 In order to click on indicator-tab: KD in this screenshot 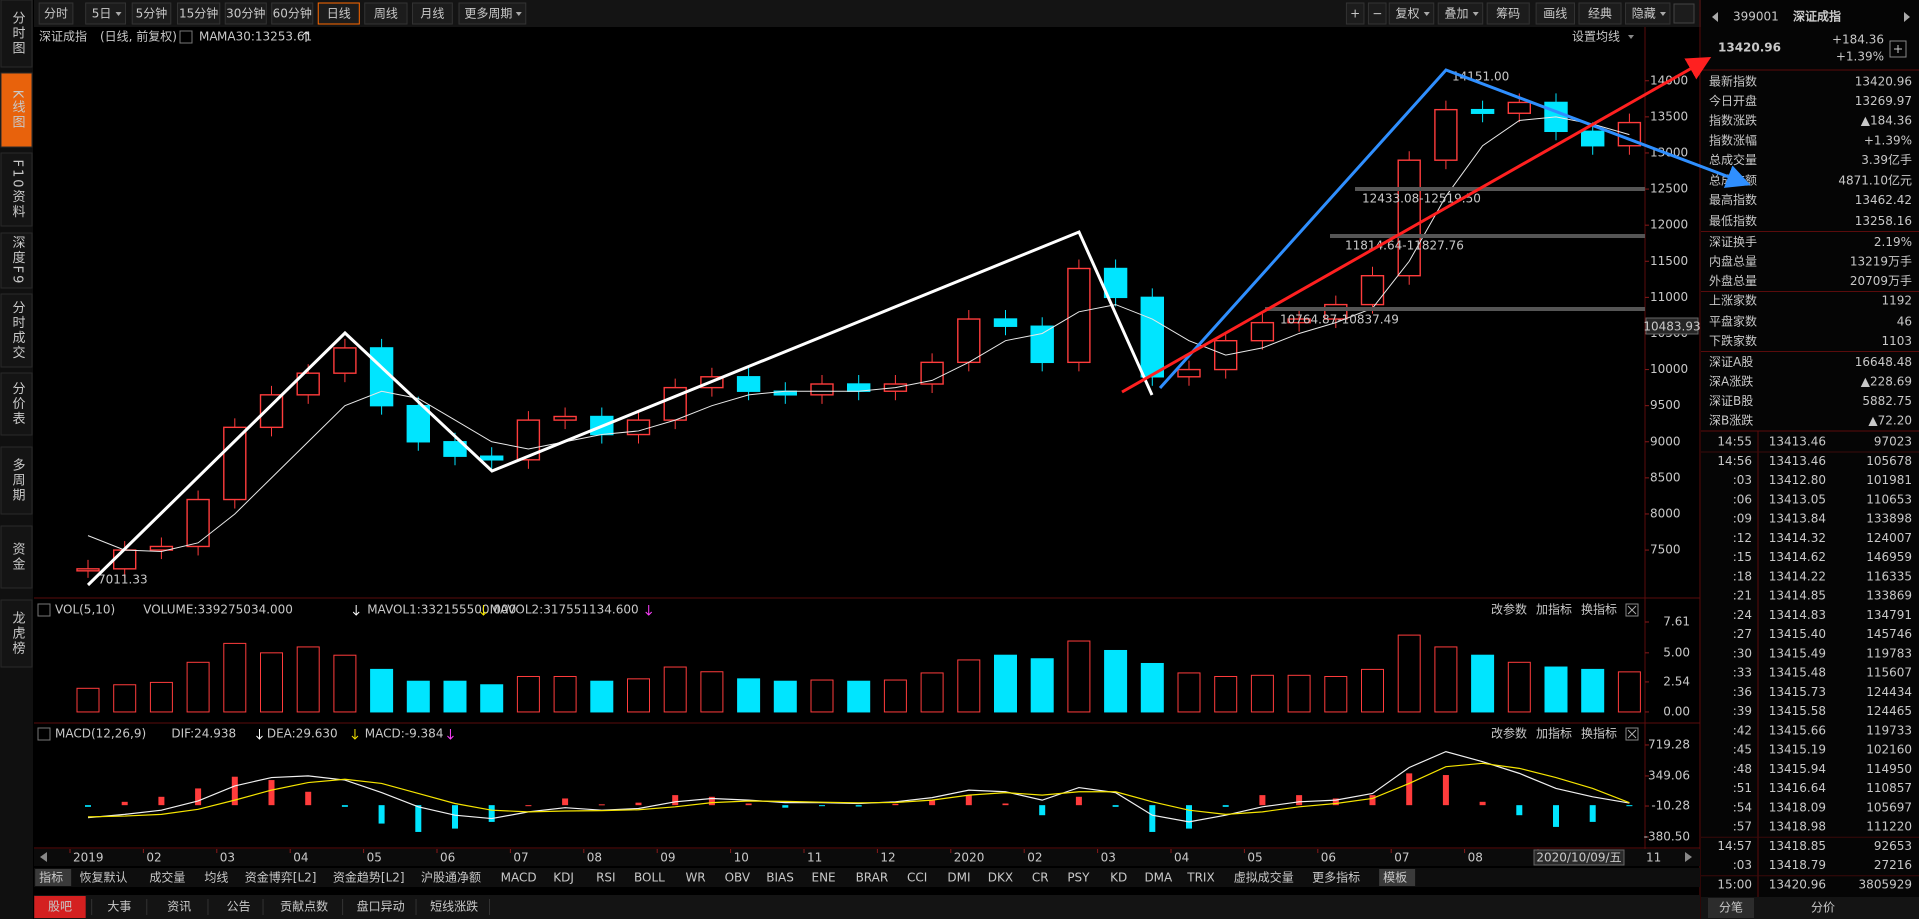, I will do `click(1118, 878)`.